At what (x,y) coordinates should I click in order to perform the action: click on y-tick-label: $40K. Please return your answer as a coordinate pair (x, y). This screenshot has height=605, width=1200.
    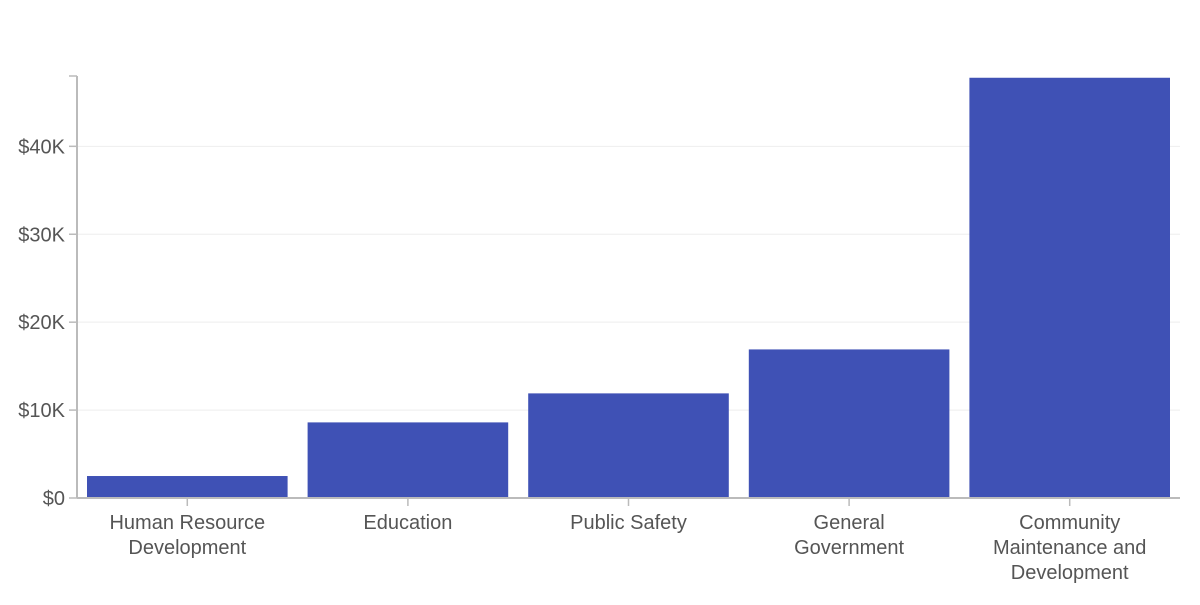
    Looking at the image, I should click on (41, 147).